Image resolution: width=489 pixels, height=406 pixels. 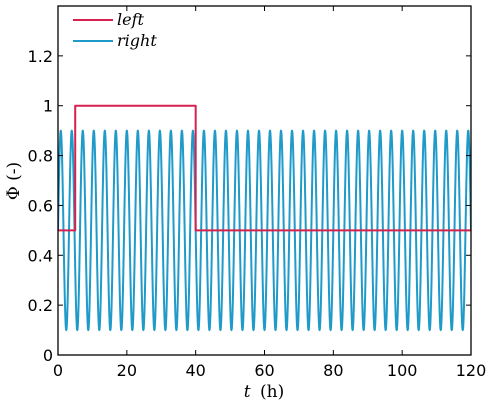 I want to click on x-tick-label: 0, so click(x=58, y=370).